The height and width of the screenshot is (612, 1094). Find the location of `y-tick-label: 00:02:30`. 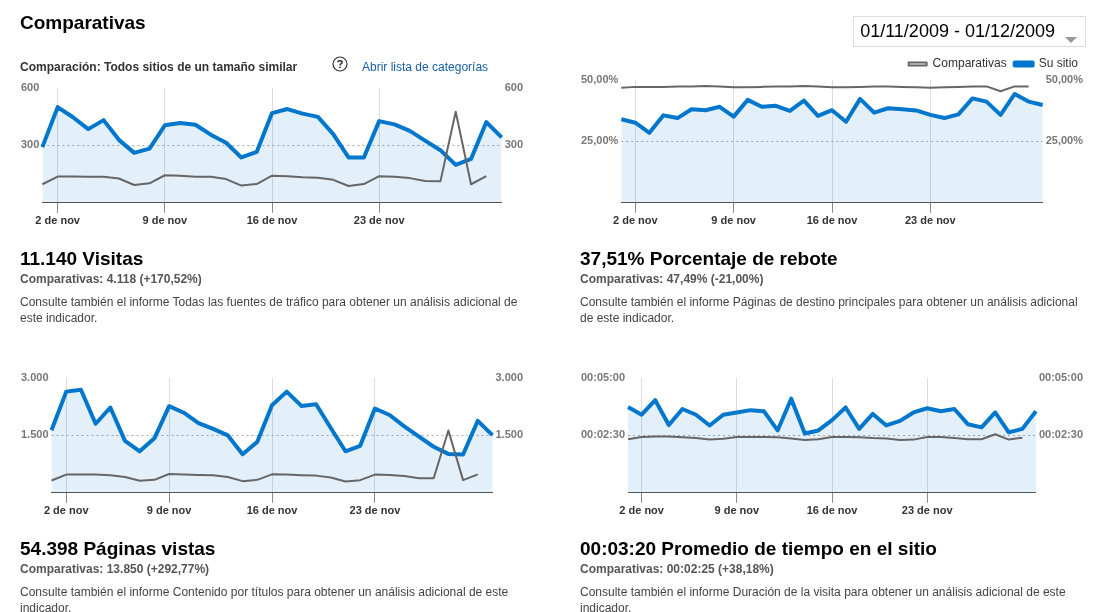

y-tick-label: 00:02:30 is located at coordinates (603, 434).